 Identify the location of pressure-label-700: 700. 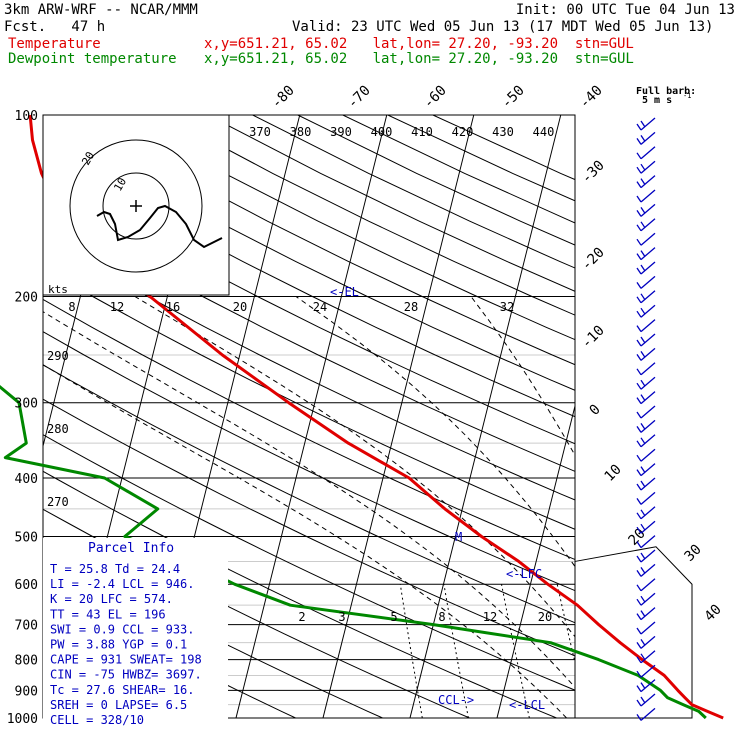
(26, 626).